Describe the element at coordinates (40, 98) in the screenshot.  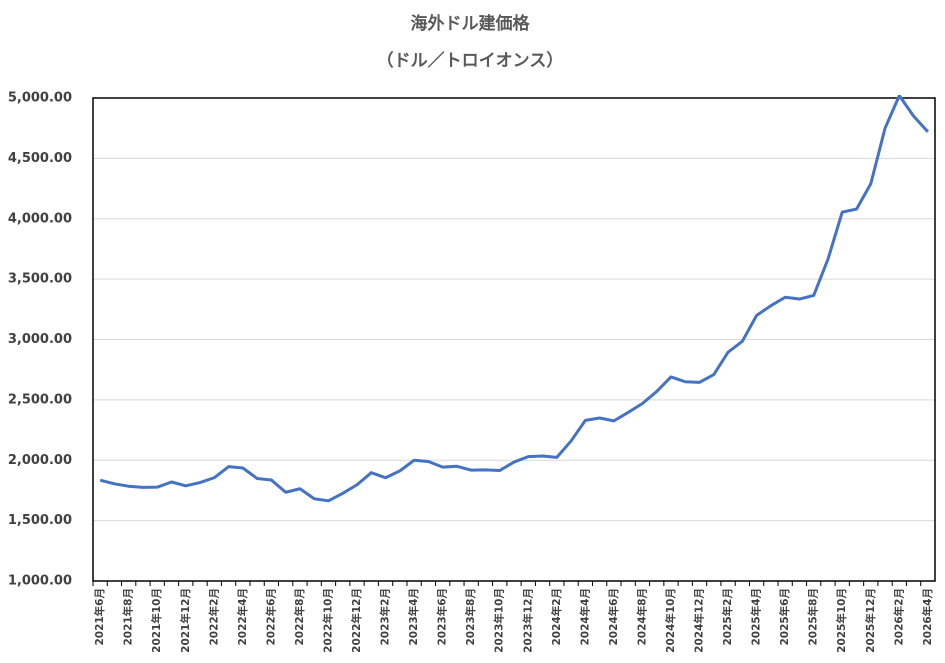
I see `y-tick-label: 5,000.00` at that location.